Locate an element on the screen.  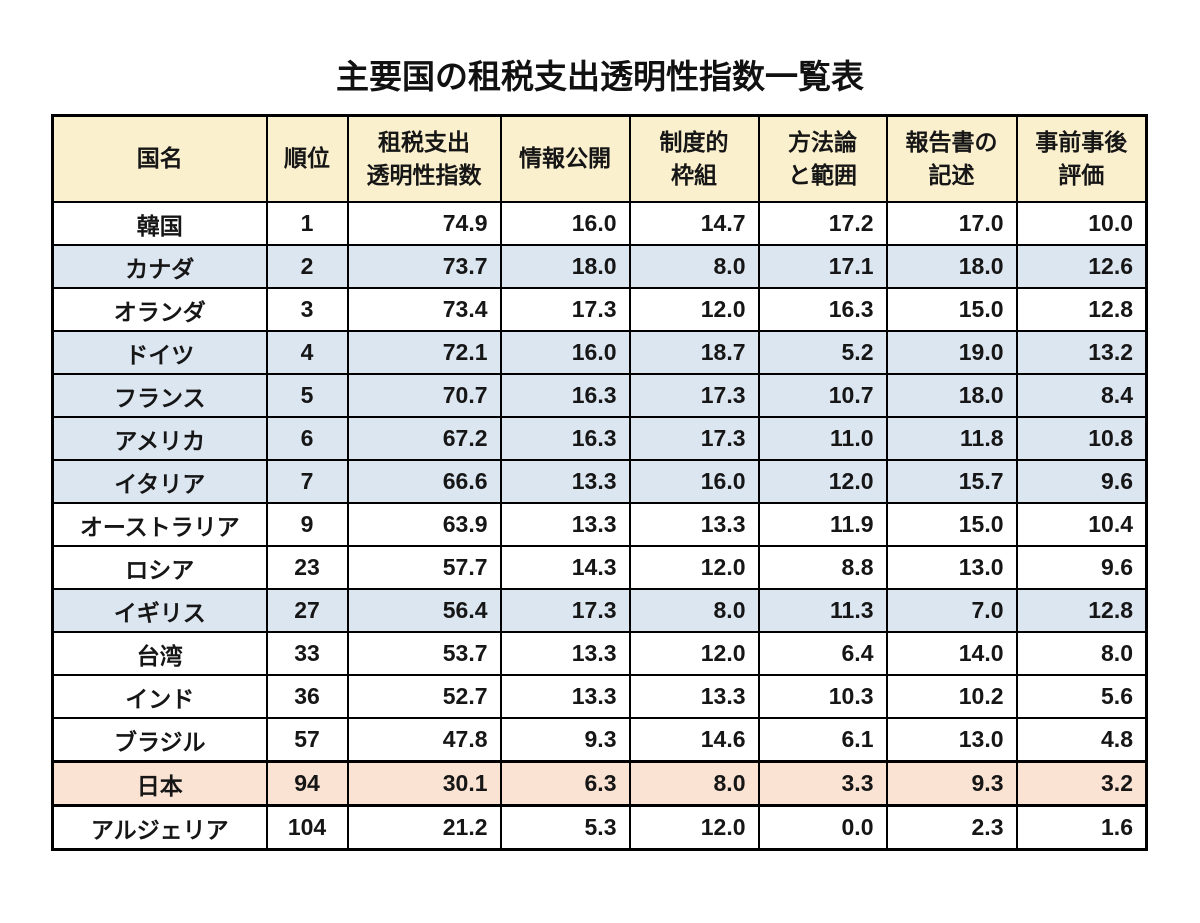
rank-cell: 27 is located at coordinates (307, 610).